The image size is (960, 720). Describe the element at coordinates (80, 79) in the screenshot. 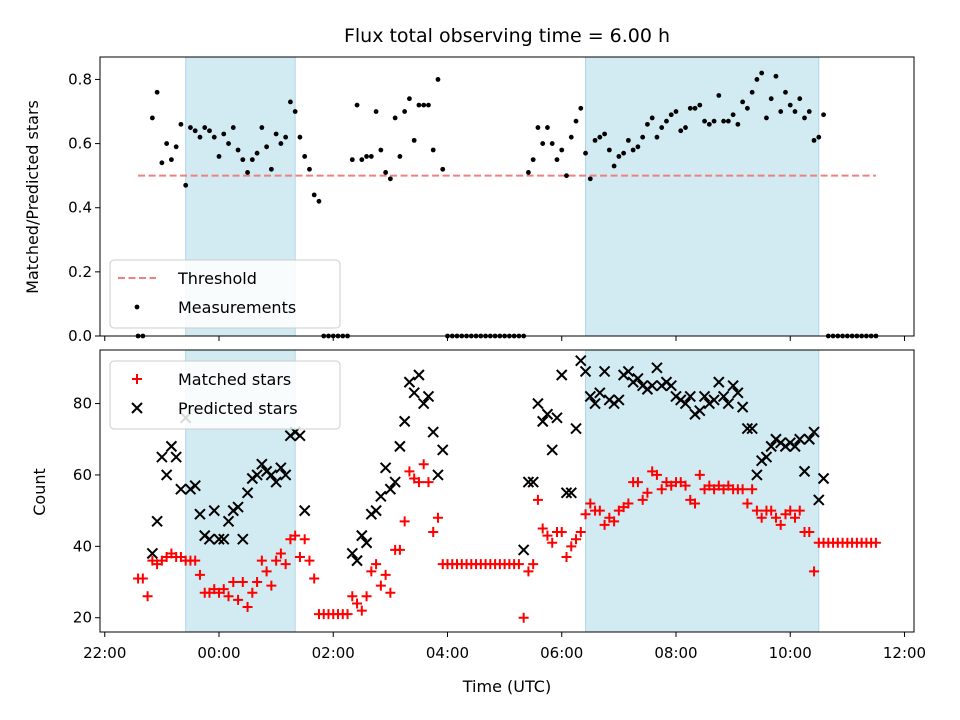

I see `top-y-tick-label: 0.8` at that location.